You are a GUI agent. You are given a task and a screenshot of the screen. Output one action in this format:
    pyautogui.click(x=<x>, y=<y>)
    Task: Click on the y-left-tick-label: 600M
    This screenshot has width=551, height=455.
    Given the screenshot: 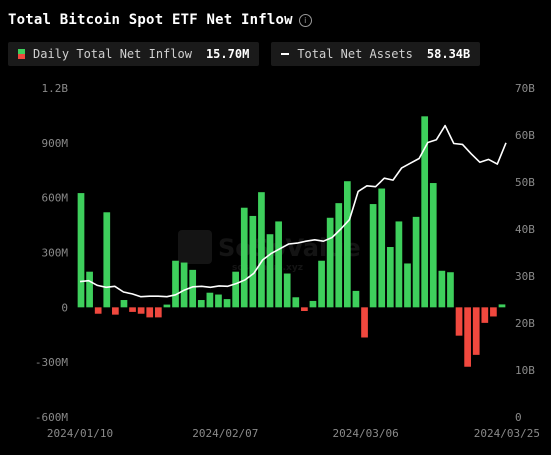 What is the action you would take?
    pyautogui.click(x=55, y=198)
    